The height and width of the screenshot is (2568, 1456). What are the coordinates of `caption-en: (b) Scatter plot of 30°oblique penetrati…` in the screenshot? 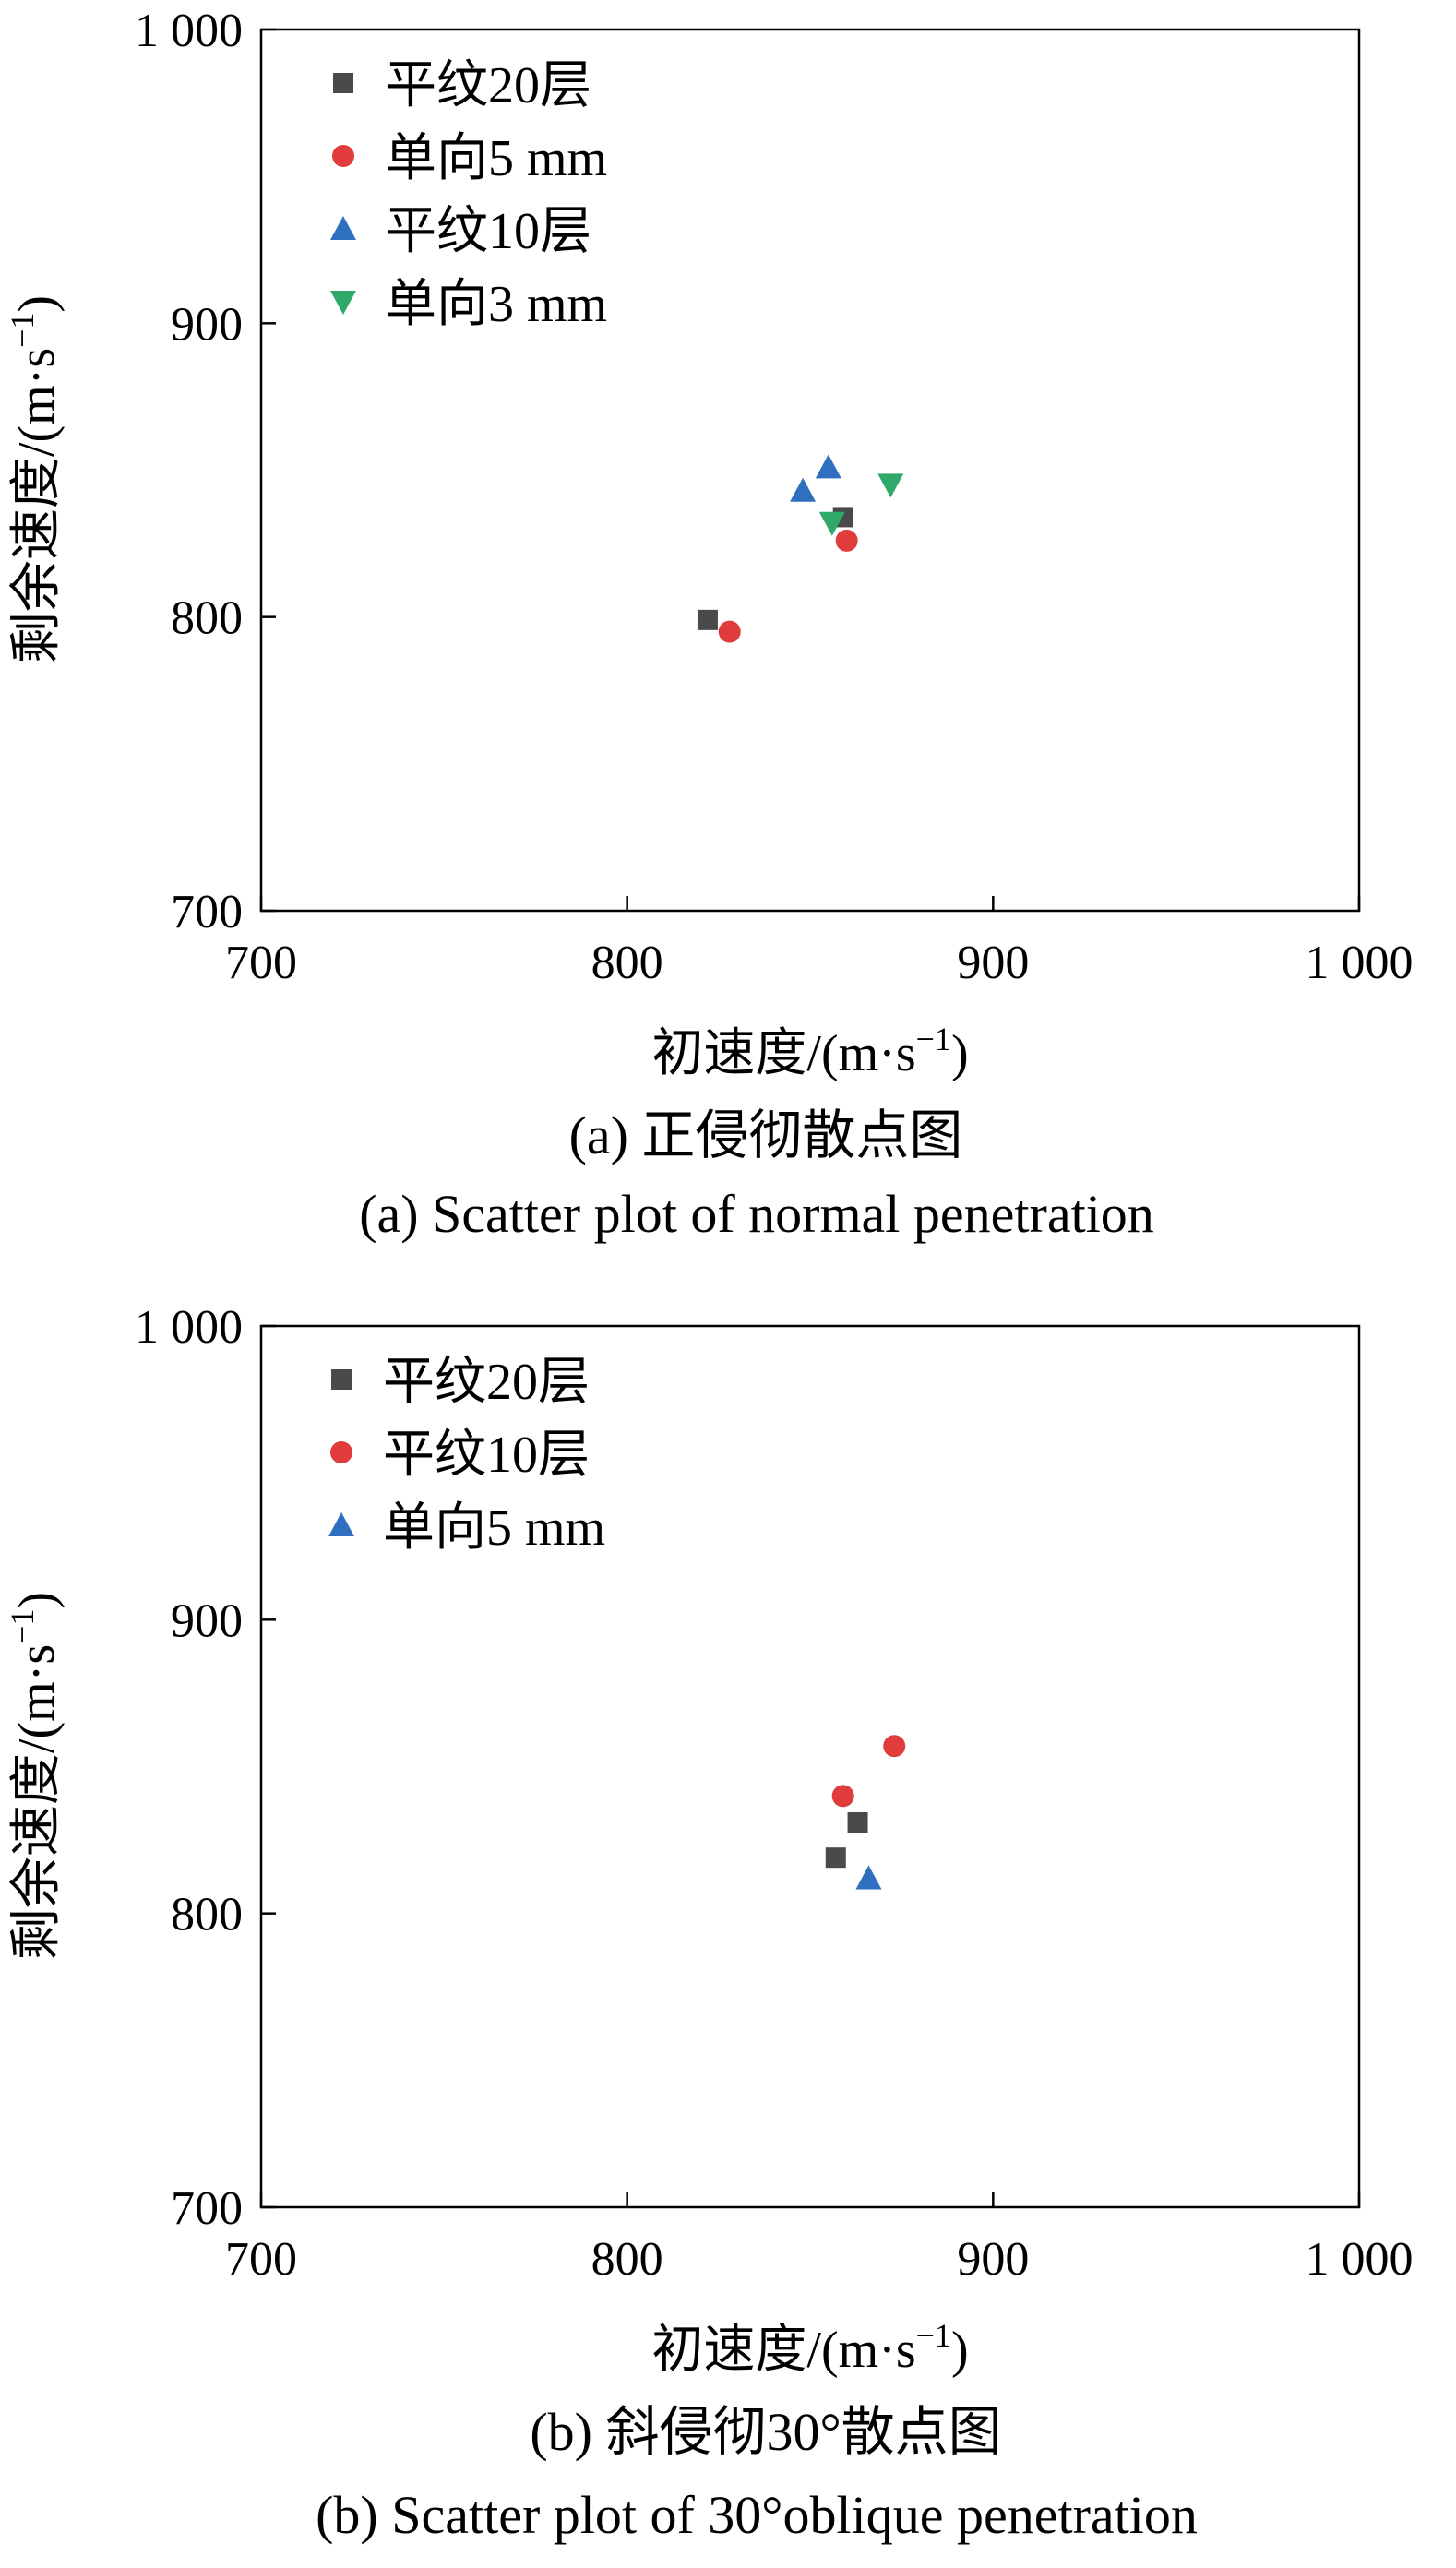 It's located at (757, 2515).